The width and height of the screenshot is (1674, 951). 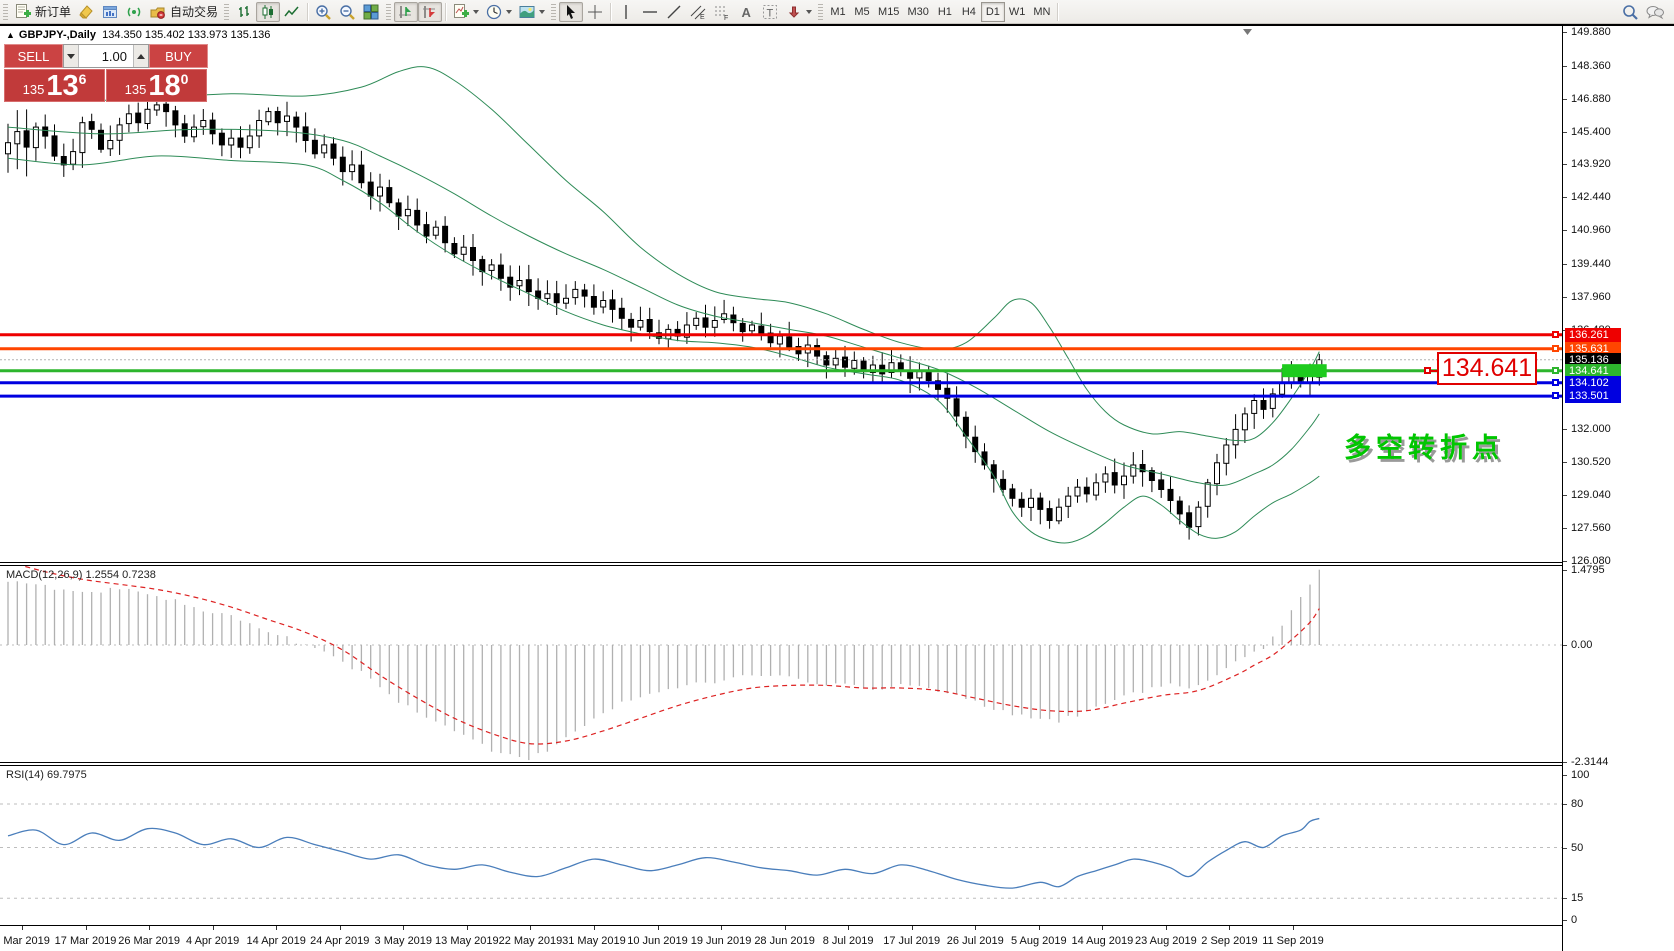 I want to click on line-chart-icon, so click(x=291, y=11).